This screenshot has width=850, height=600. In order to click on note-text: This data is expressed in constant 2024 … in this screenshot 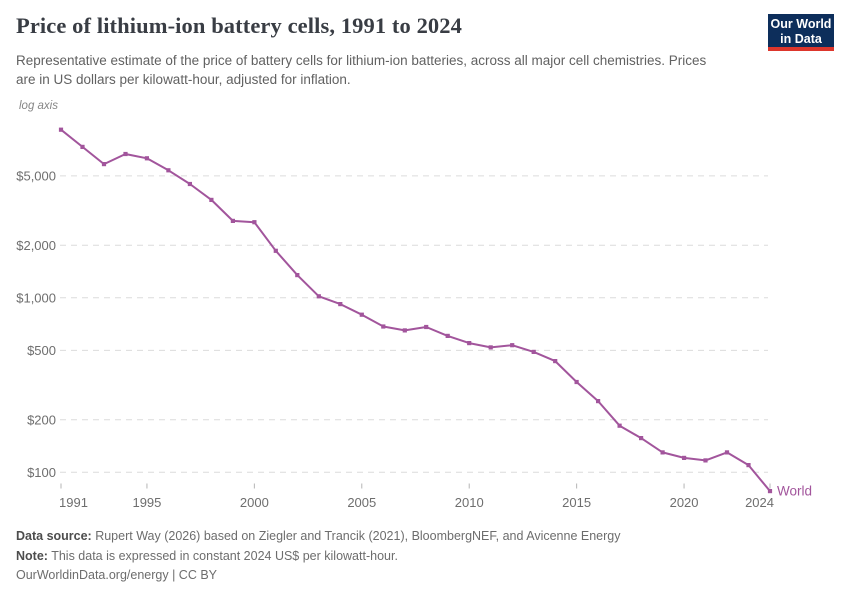, I will do `click(222, 555)`.